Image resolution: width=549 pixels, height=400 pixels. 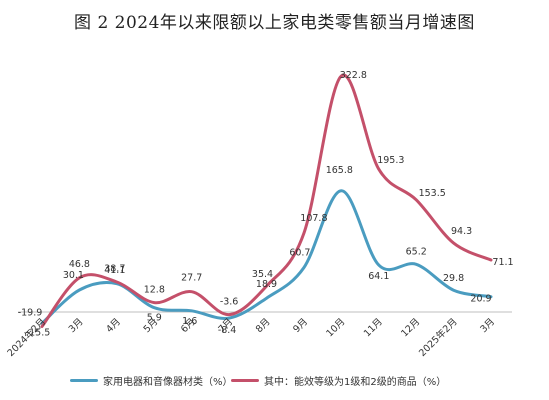 What do you see at coordinates (229, 302) in the screenshot?
I see `data-label-energy-efficient: -3.6` at bounding box center [229, 302].